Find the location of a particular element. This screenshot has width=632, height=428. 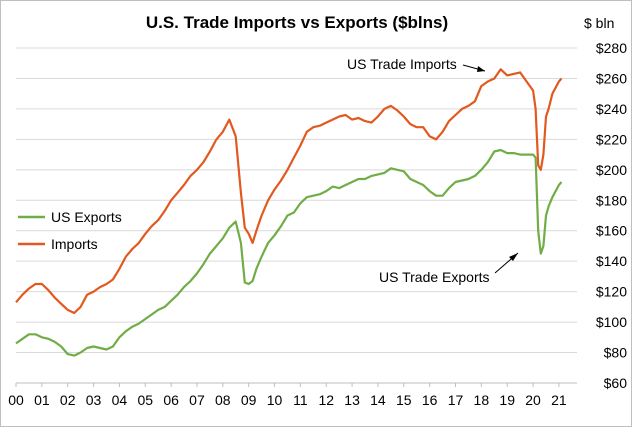

x-tick-label: 09 is located at coordinates (249, 400).